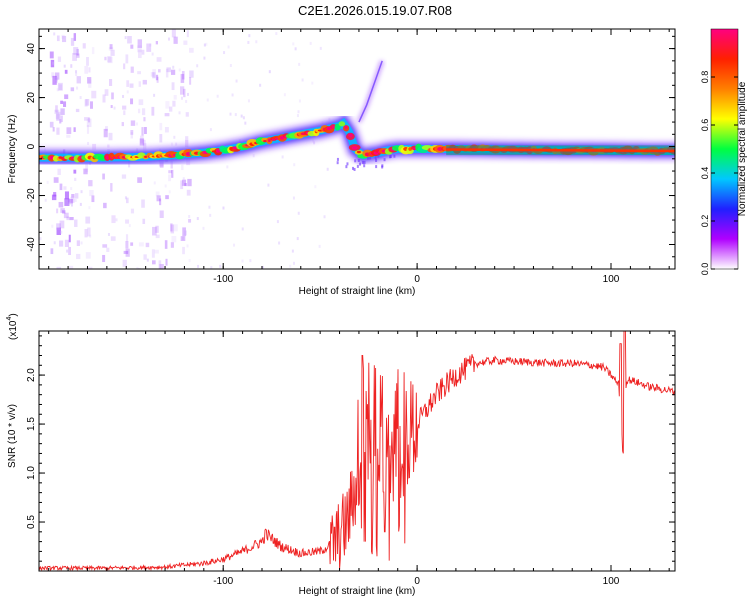  What do you see at coordinates (13, 330) in the screenshot?
I see `snr-exponent-base: (x10` at bounding box center [13, 330].